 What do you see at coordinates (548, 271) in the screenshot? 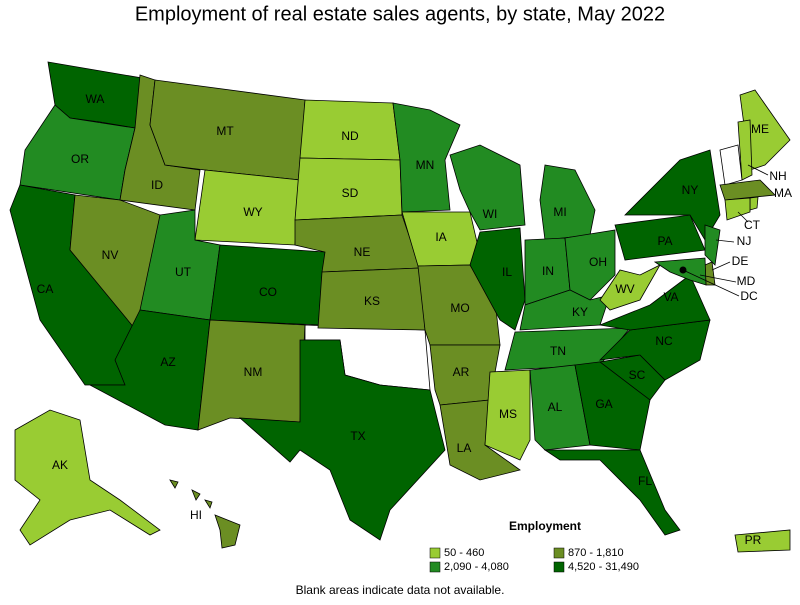
I see `state-label: IN` at bounding box center [548, 271].